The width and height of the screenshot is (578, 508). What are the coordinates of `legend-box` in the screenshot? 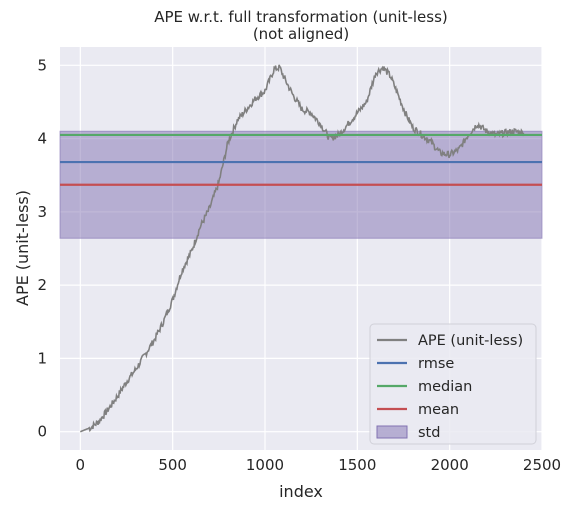 It's located at (453, 384).